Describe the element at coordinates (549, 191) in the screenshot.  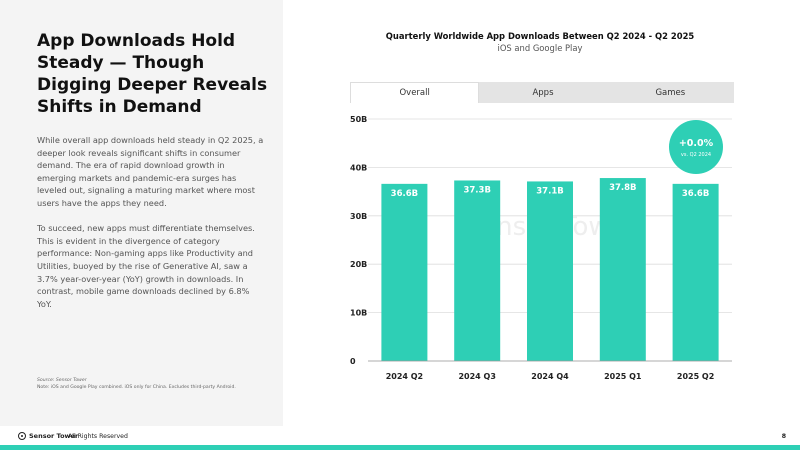
I see `bar-data-label: 37.1B` at that location.